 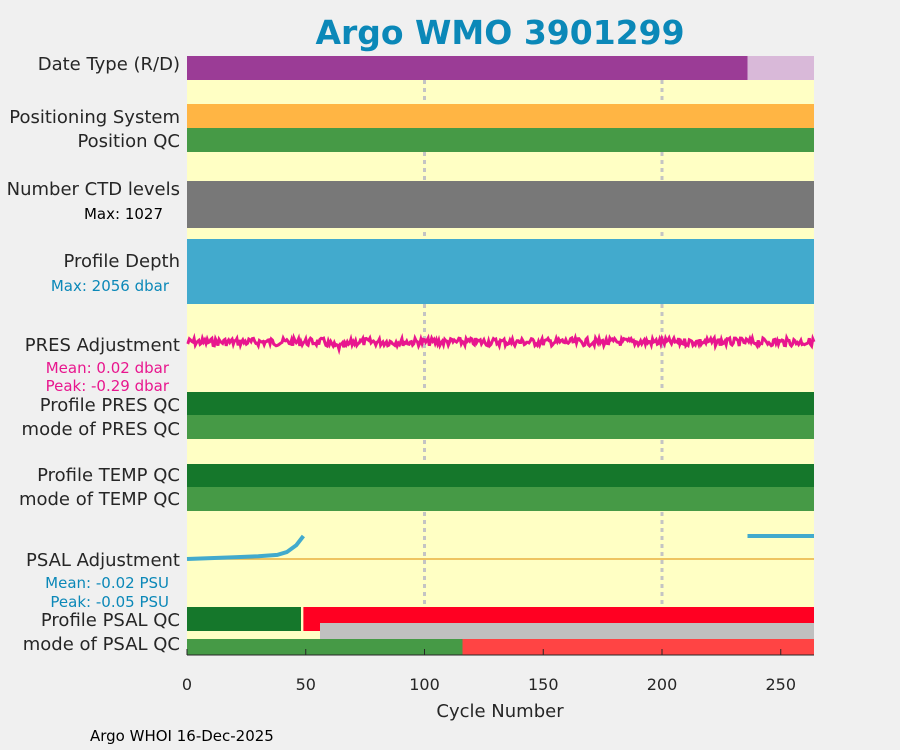 I want to click on x-tick-label-0: 0, so click(x=187, y=684).